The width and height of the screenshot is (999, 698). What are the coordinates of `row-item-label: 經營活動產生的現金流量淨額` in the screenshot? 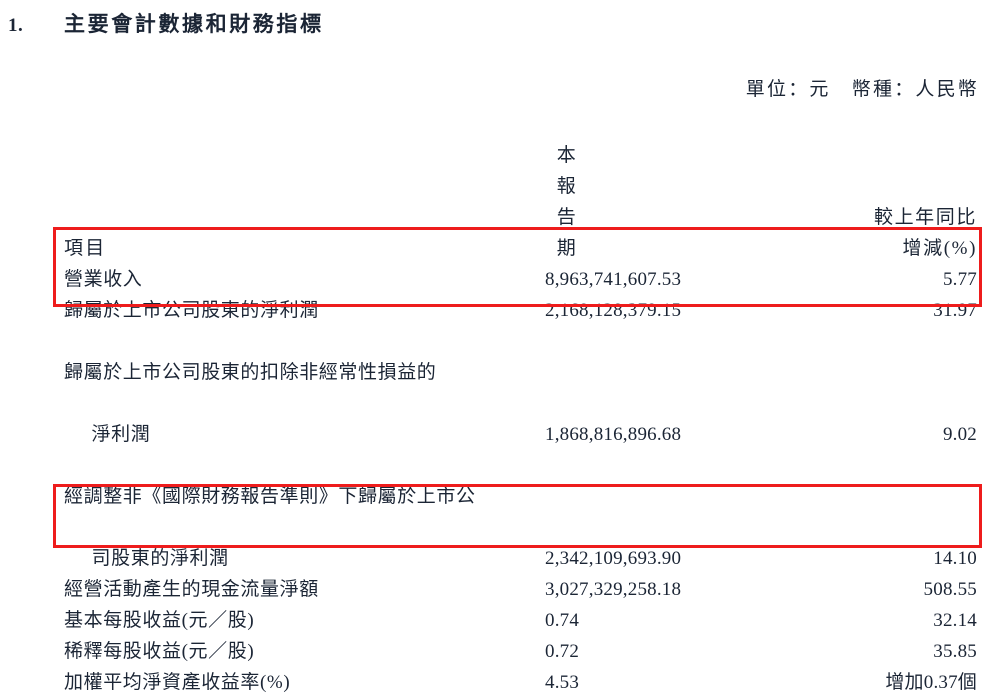 It's located at (191, 589).